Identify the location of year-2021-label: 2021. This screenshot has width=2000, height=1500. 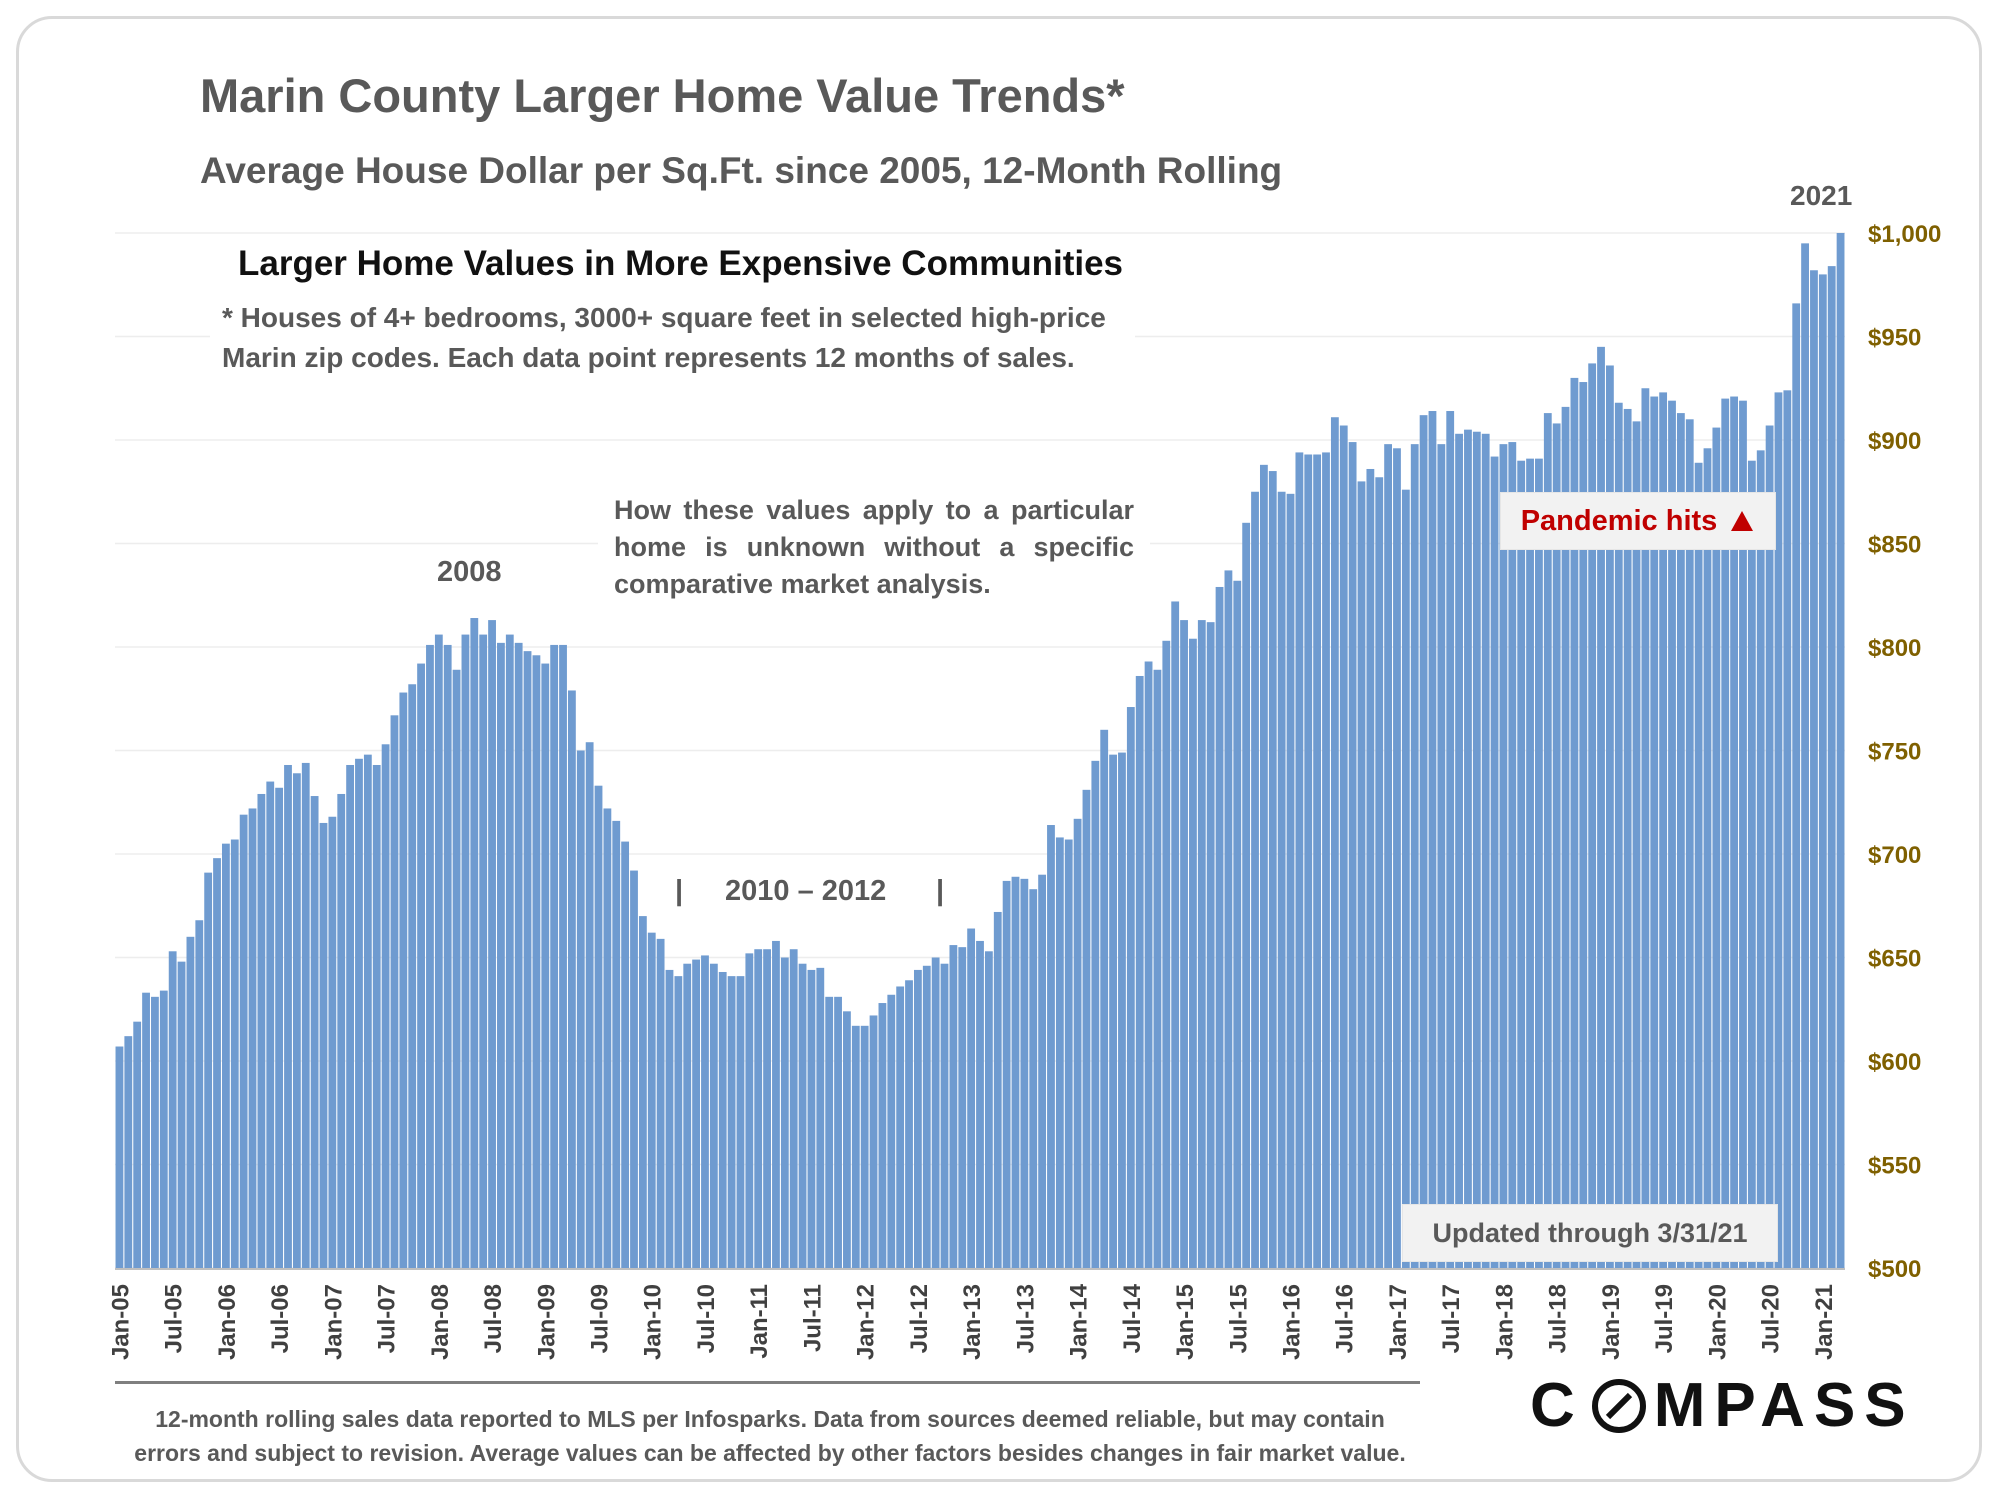
(1821, 195).